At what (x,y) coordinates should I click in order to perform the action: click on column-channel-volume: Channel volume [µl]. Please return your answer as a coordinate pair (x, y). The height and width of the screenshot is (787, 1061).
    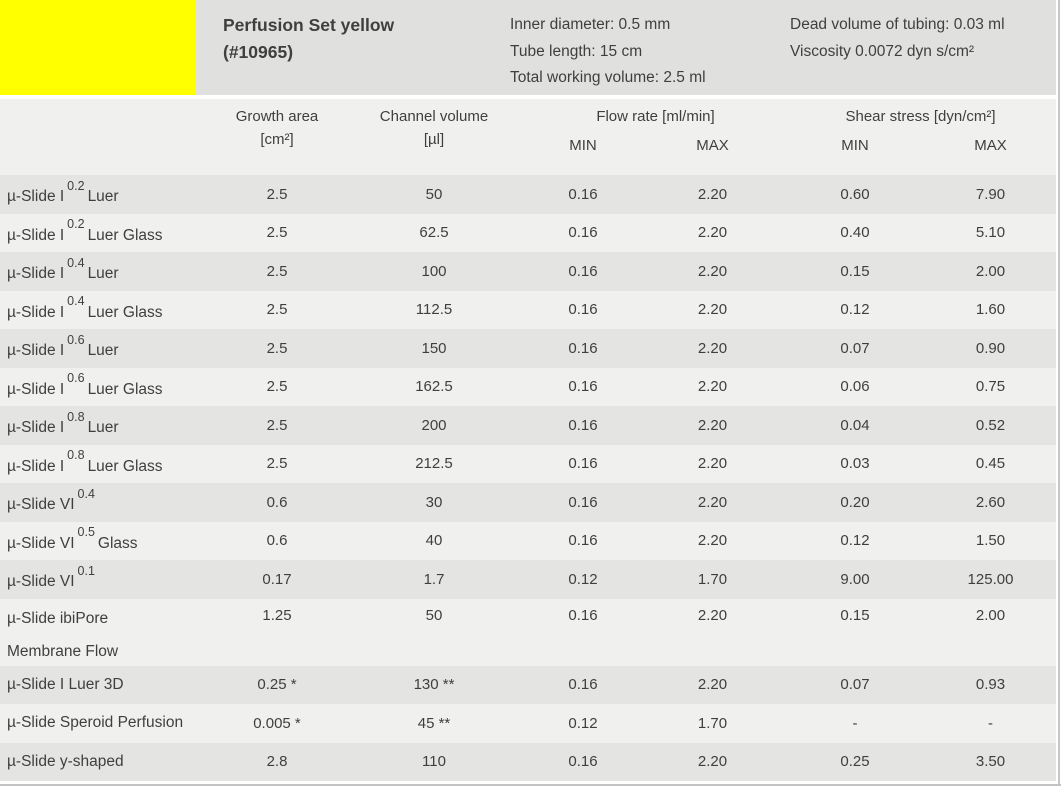
    Looking at the image, I should click on (434, 137).